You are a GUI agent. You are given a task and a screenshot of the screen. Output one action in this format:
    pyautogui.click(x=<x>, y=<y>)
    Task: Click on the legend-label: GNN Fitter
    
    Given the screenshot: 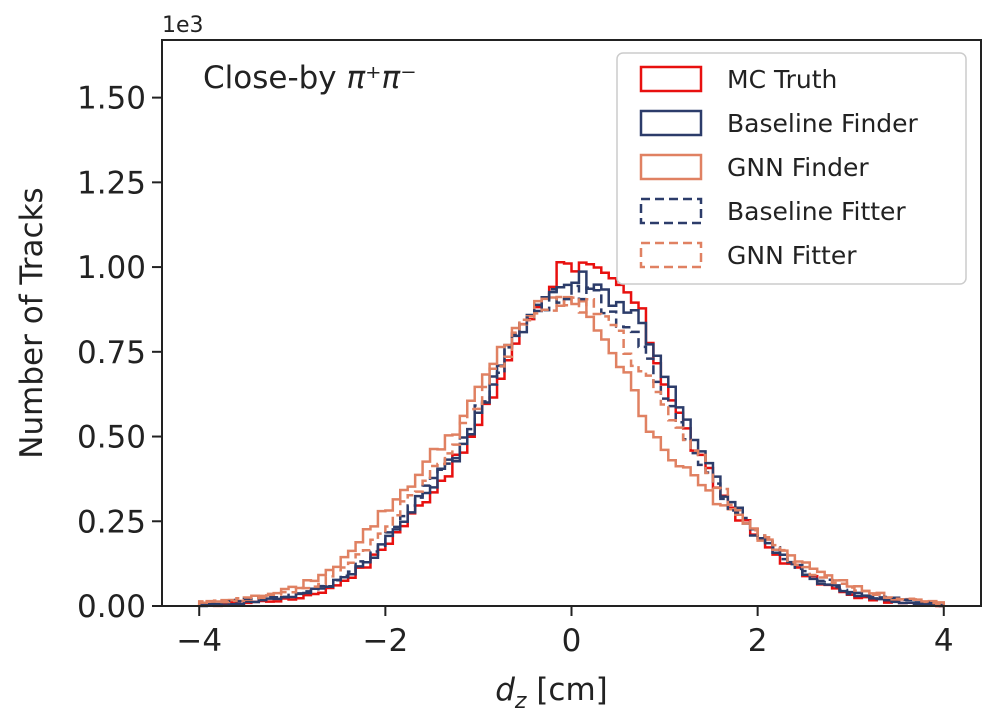 What is the action you would take?
    pyautogui.click(x=792, y=255)
    